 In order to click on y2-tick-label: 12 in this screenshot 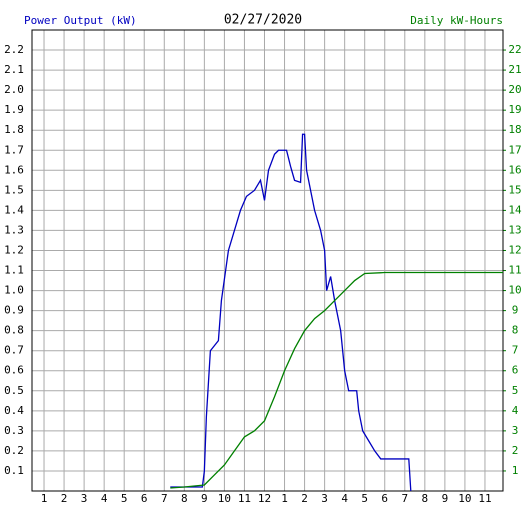, I will do `click(514, 249)`.